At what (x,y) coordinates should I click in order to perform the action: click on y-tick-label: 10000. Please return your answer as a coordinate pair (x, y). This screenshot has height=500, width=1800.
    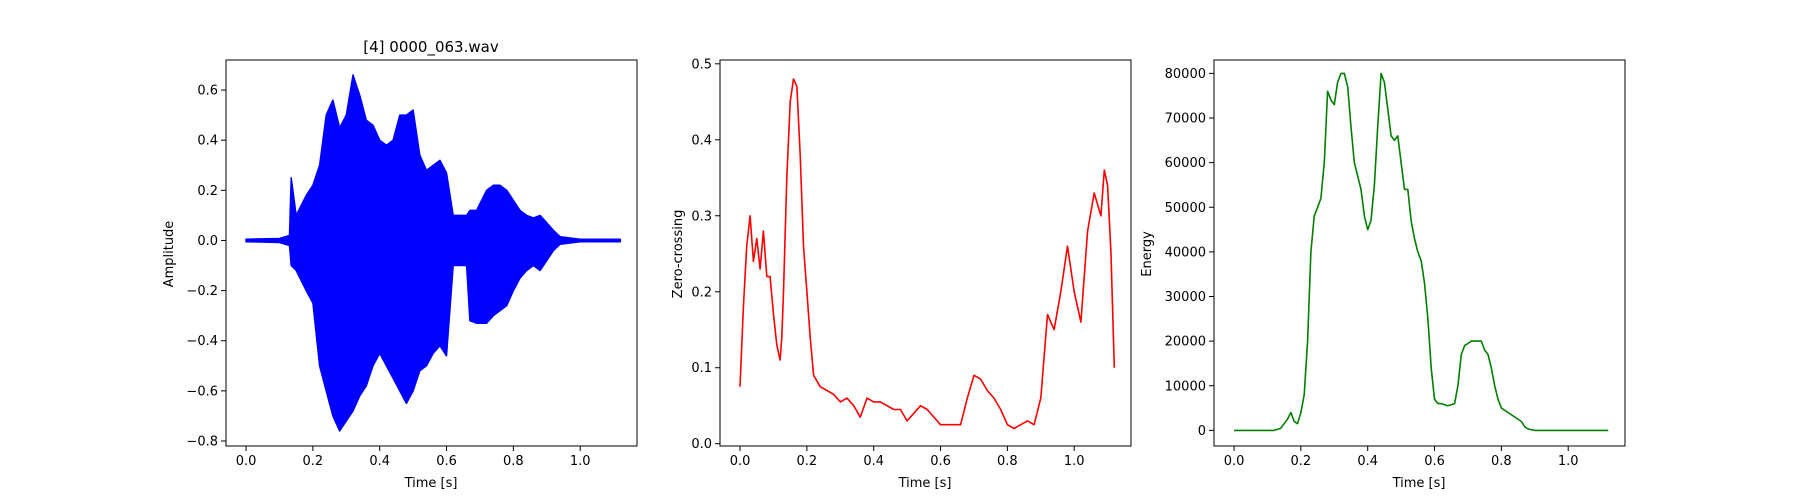
    Looking at the image, I should click on (1185, 386).